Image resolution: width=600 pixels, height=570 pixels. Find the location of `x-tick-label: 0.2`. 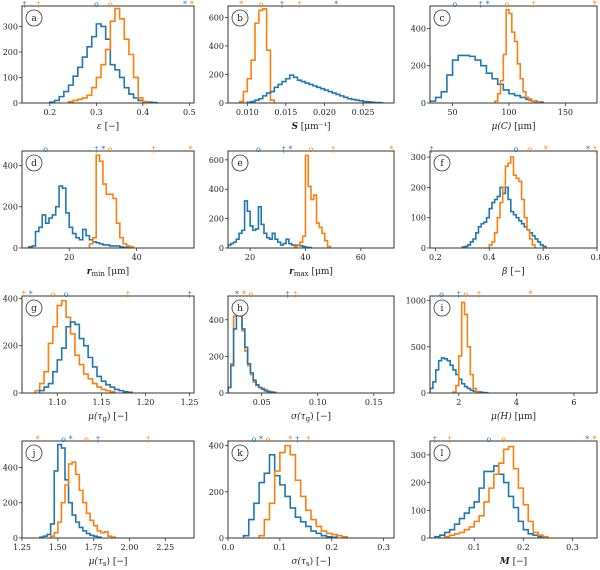

x-tick-label: 0.2 is located at coordinates (435, 257).